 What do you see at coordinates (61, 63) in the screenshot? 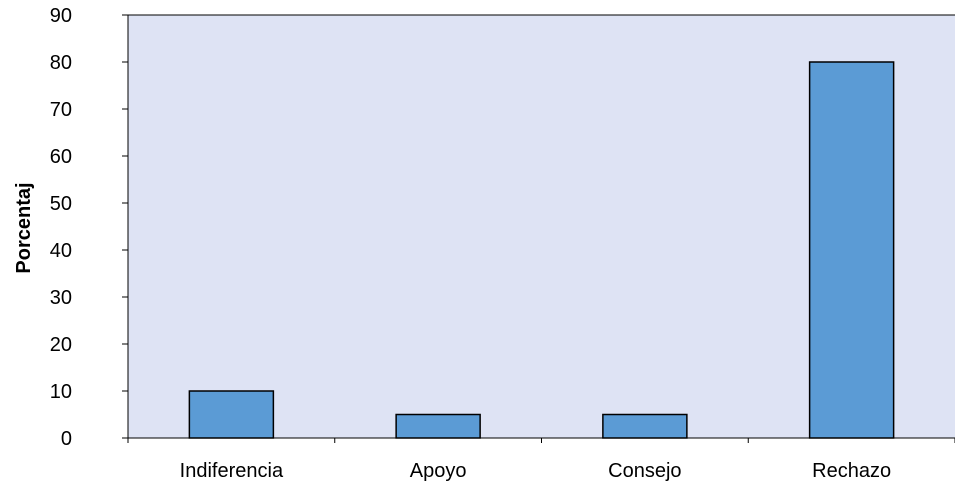
I see `y-tick-label: 80` at bounding box center [61, 63].